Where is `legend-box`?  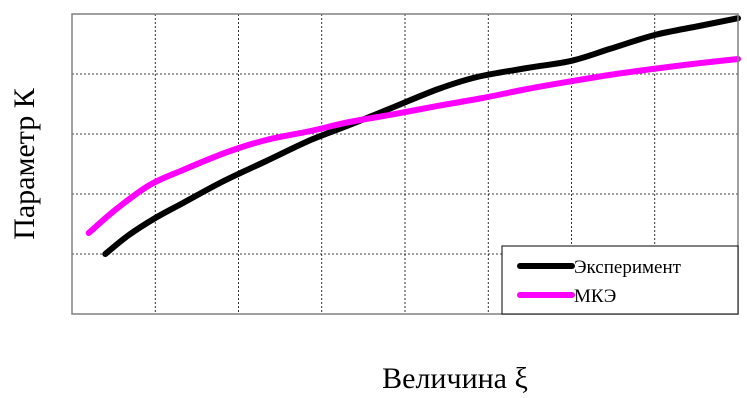
legend-box is located at coordinates (620, 280).